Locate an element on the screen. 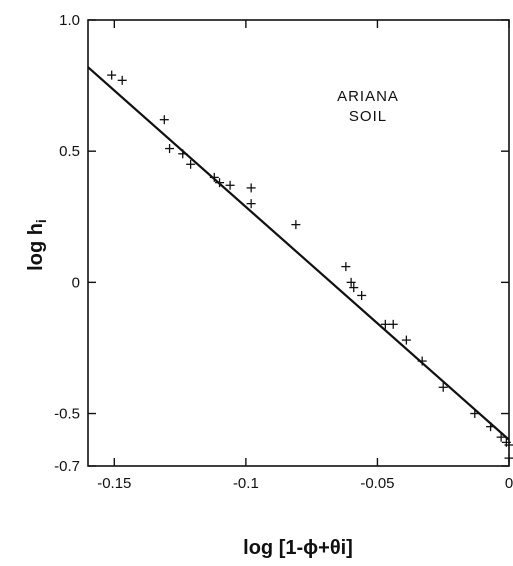 The image size is (513, 566). x-axis-title-expression: [1-ϕ+θi] is located at coordinates (316, 548).